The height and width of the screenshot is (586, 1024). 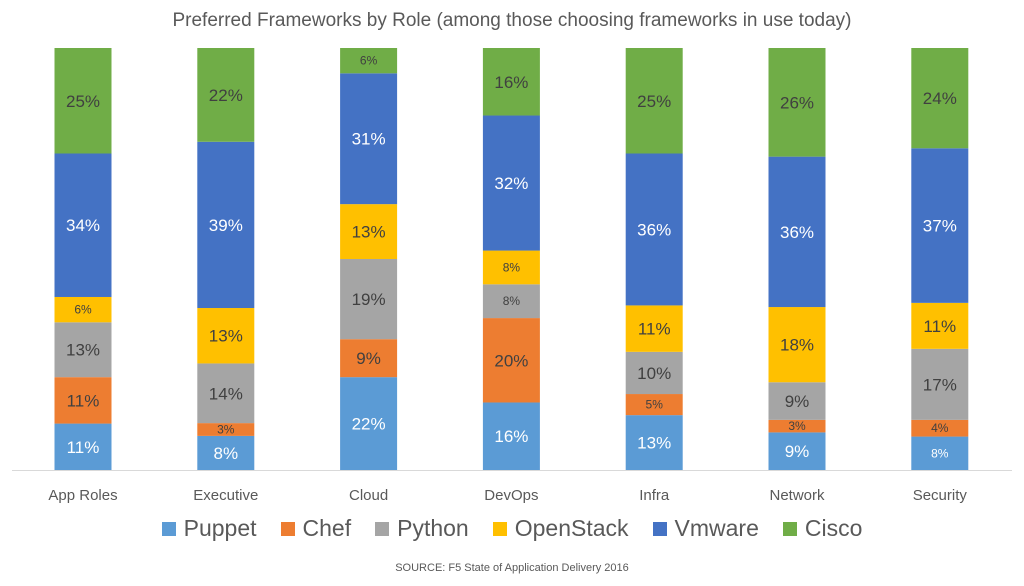 I want to click on legend-label: Python, so click(x=433, y=528).